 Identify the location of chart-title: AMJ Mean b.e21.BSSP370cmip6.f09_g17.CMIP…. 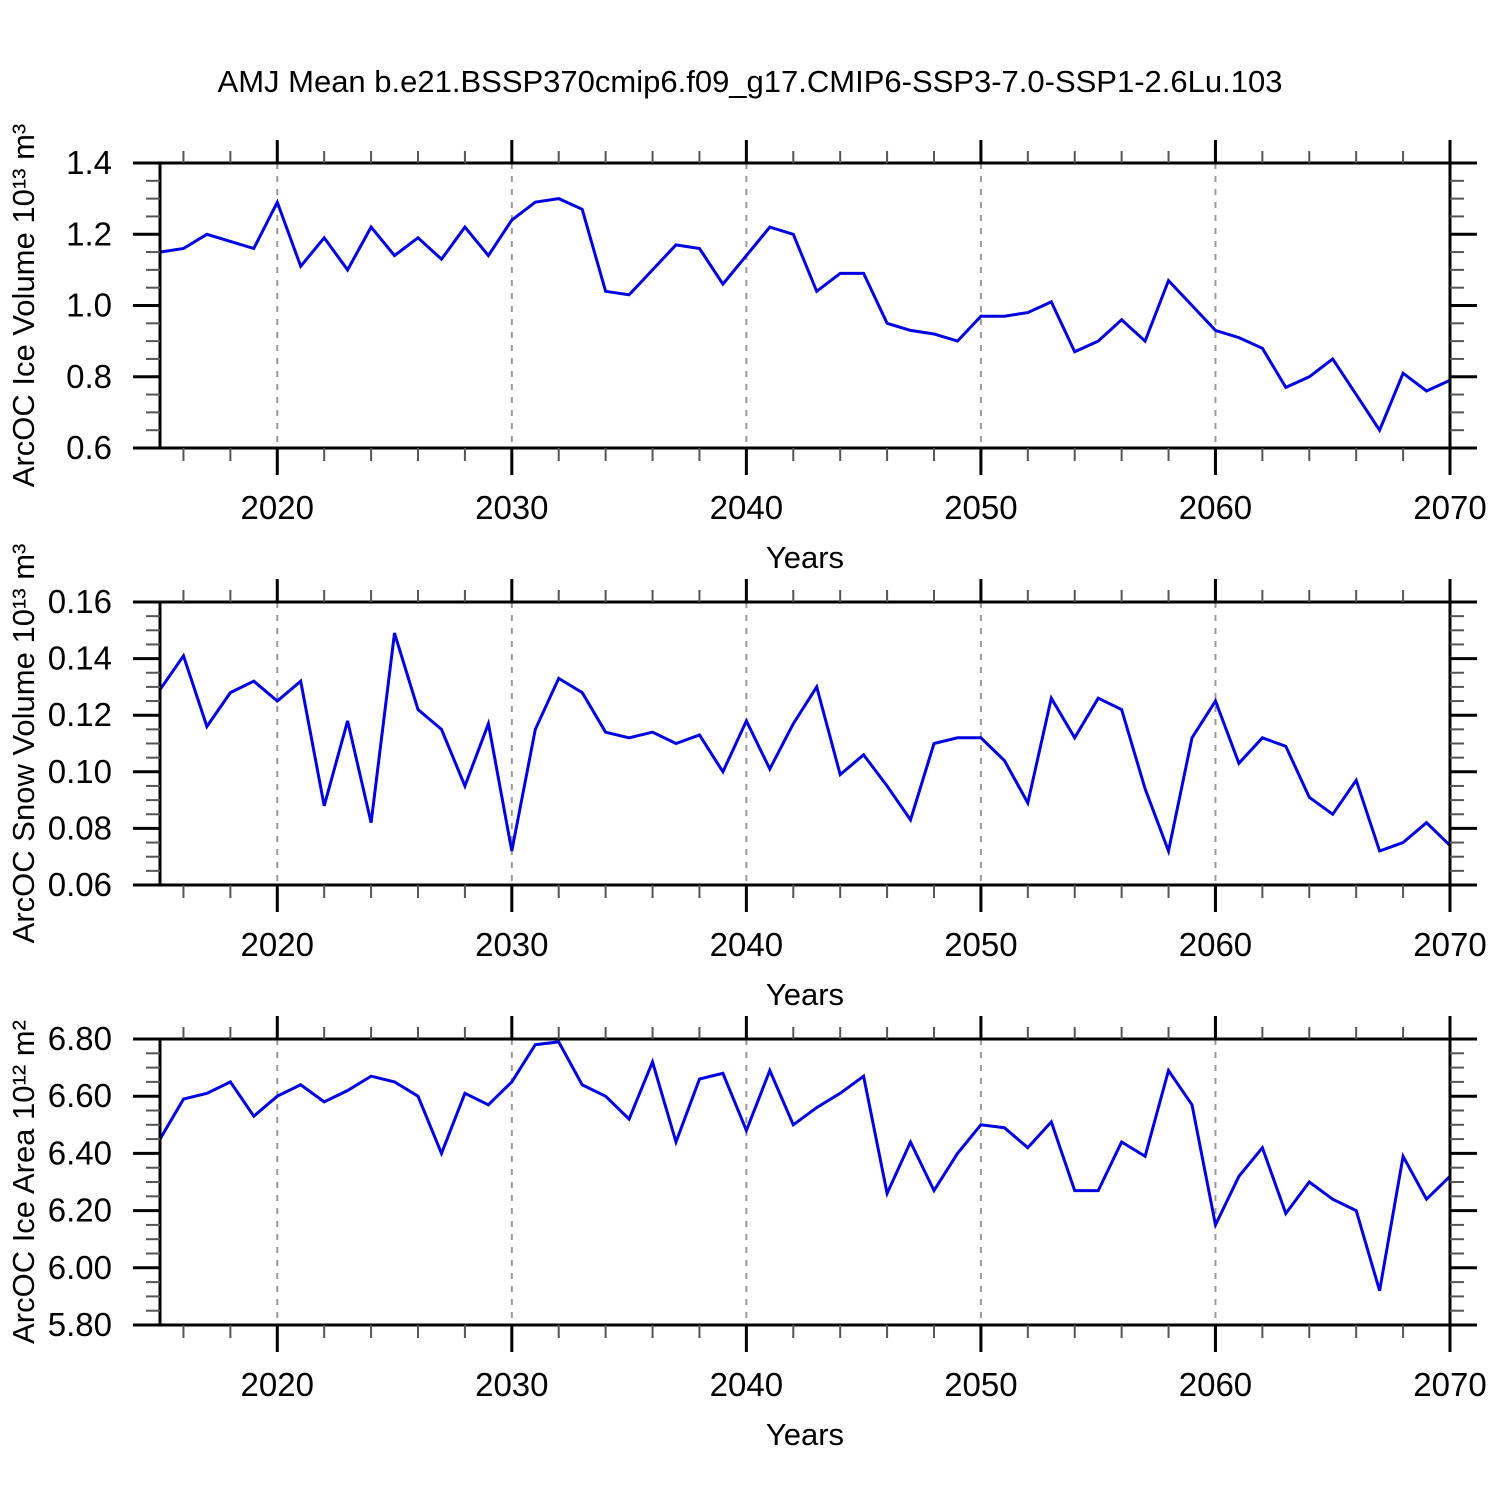
(750, 81).